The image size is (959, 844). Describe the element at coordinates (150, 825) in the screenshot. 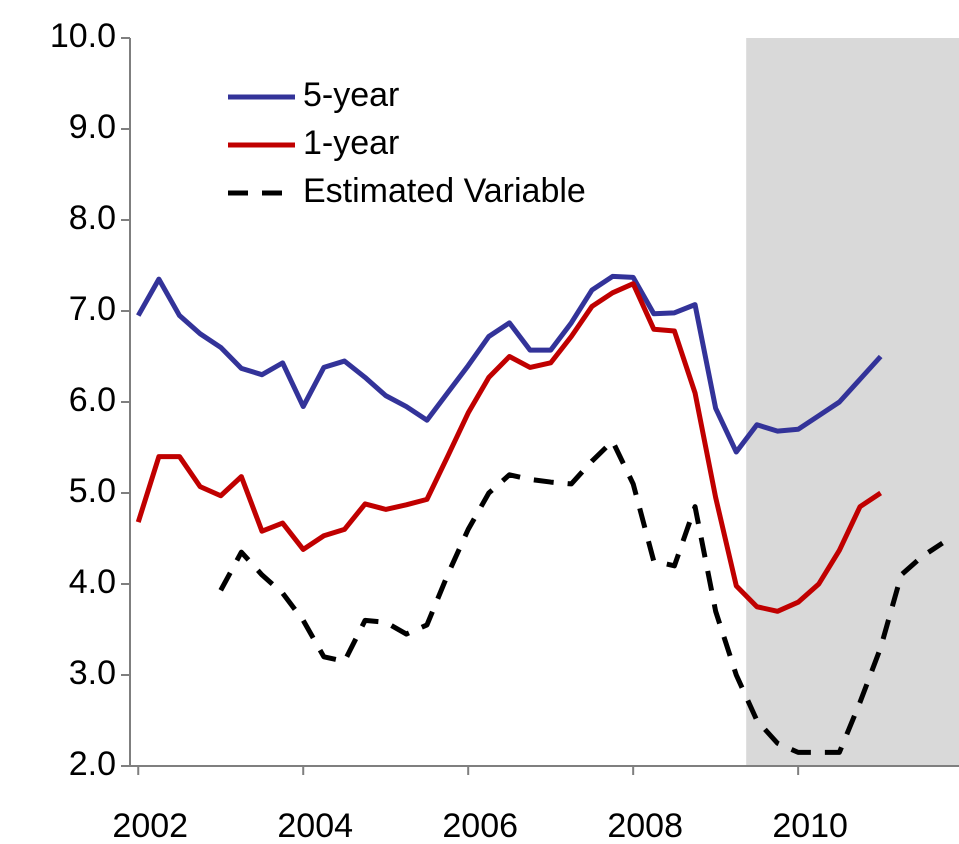

I see `x-tick-label: 2002` at that location.